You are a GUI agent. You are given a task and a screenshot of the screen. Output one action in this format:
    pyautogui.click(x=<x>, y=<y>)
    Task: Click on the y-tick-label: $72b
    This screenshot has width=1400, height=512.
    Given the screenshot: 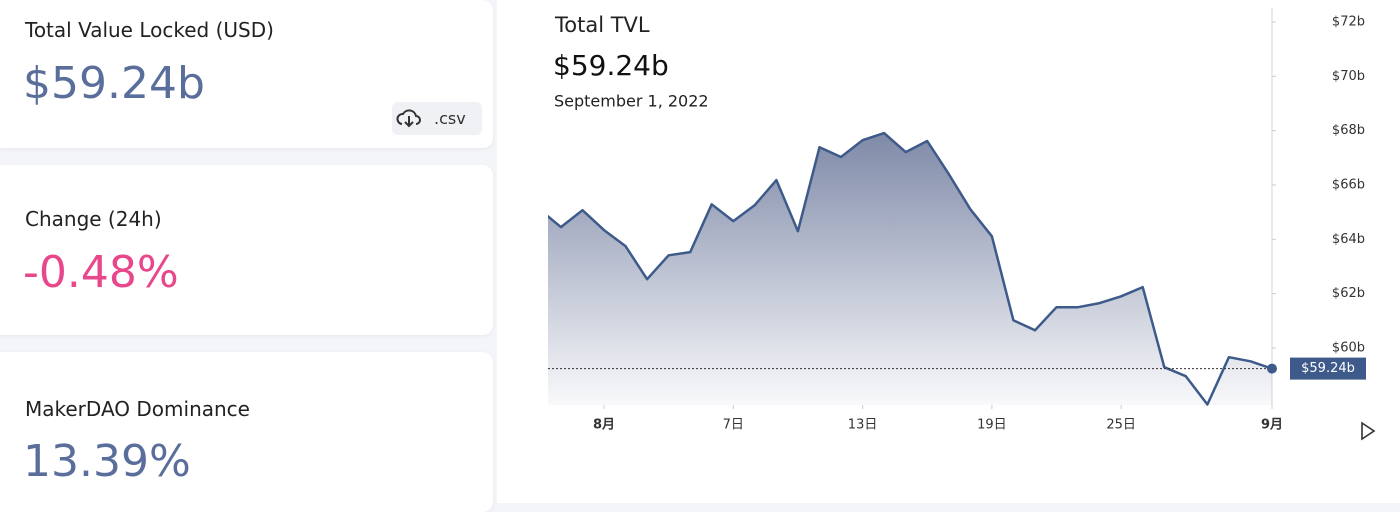 What is the action you would take?
    pyautogui.click(x=1348, y=22)
    